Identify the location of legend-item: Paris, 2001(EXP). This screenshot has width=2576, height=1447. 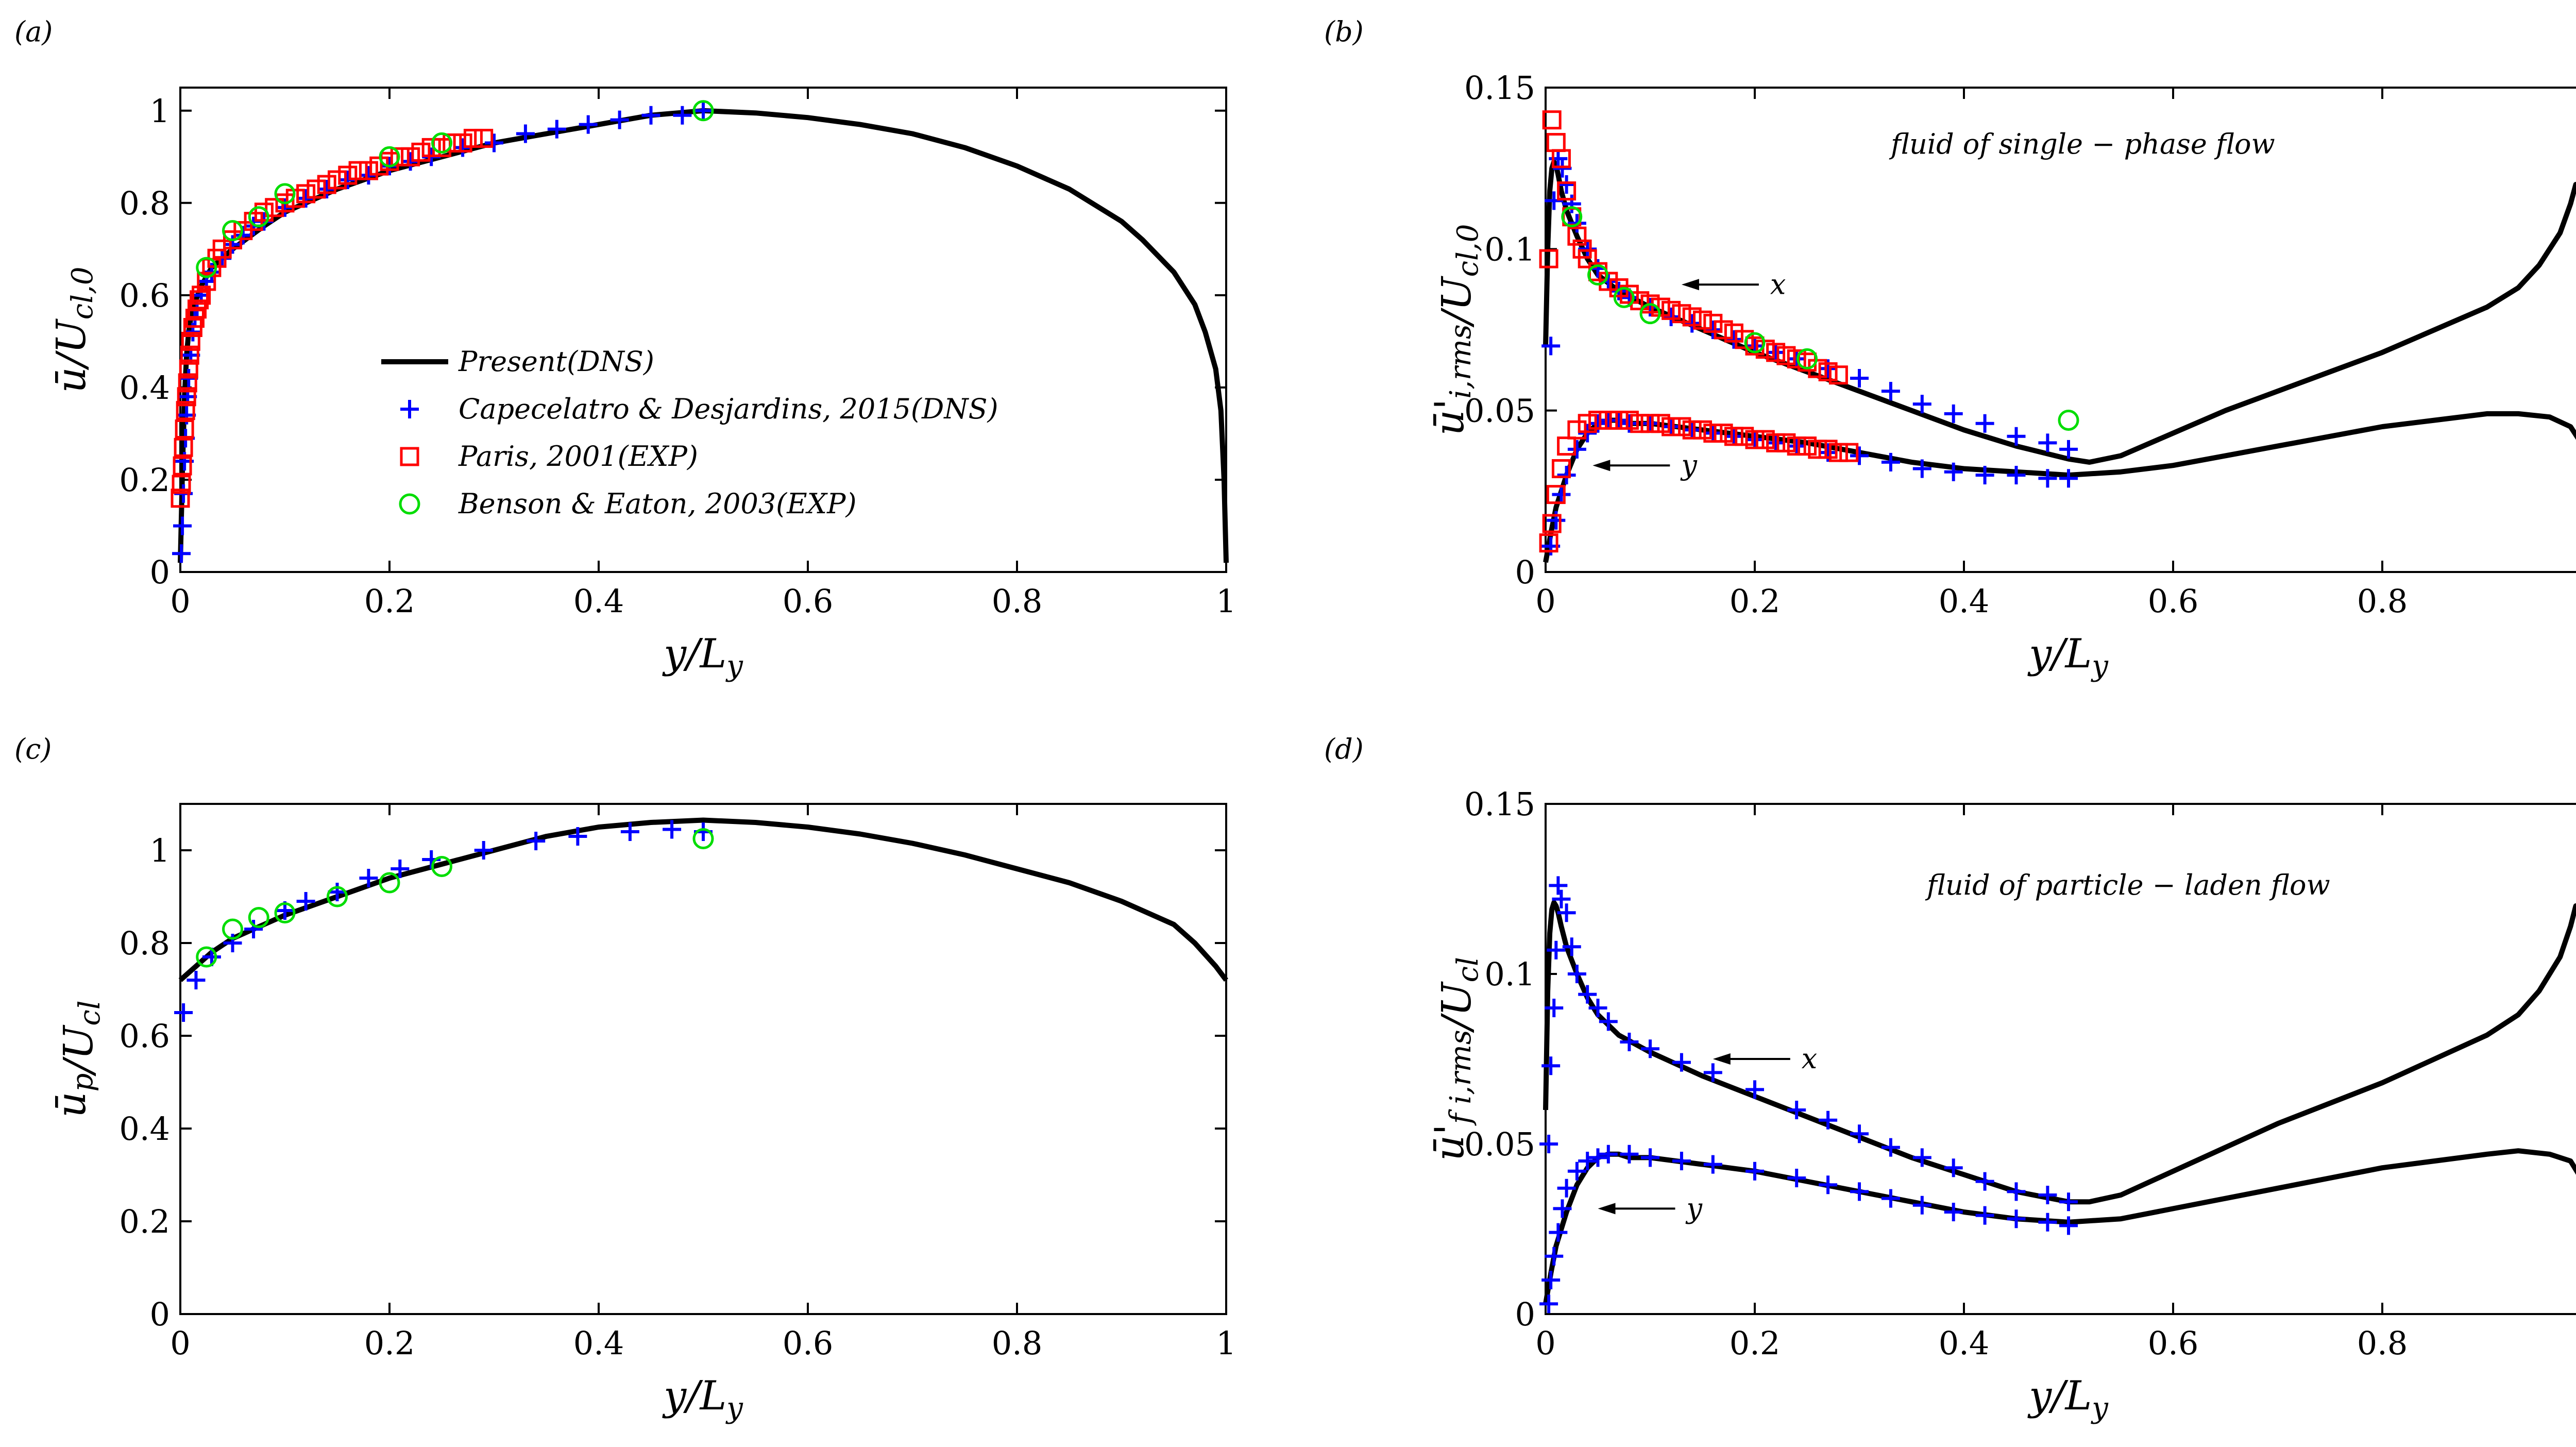
(549, 456).